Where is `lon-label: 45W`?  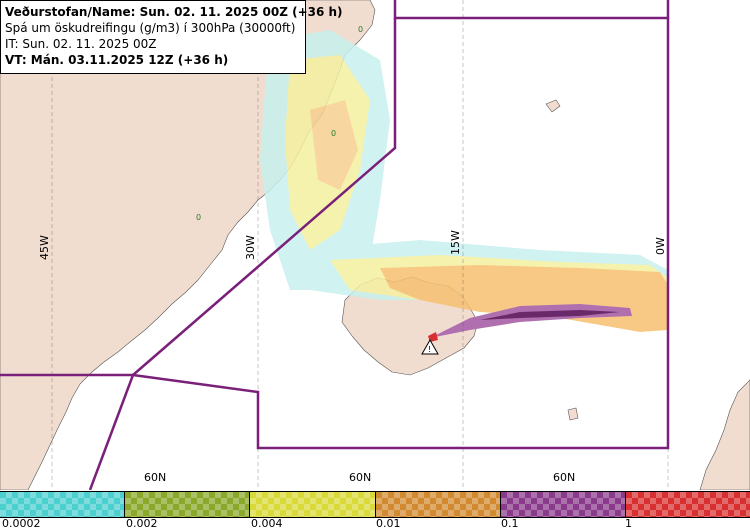 lon-label: 45W is located at coordinates (44, 247).